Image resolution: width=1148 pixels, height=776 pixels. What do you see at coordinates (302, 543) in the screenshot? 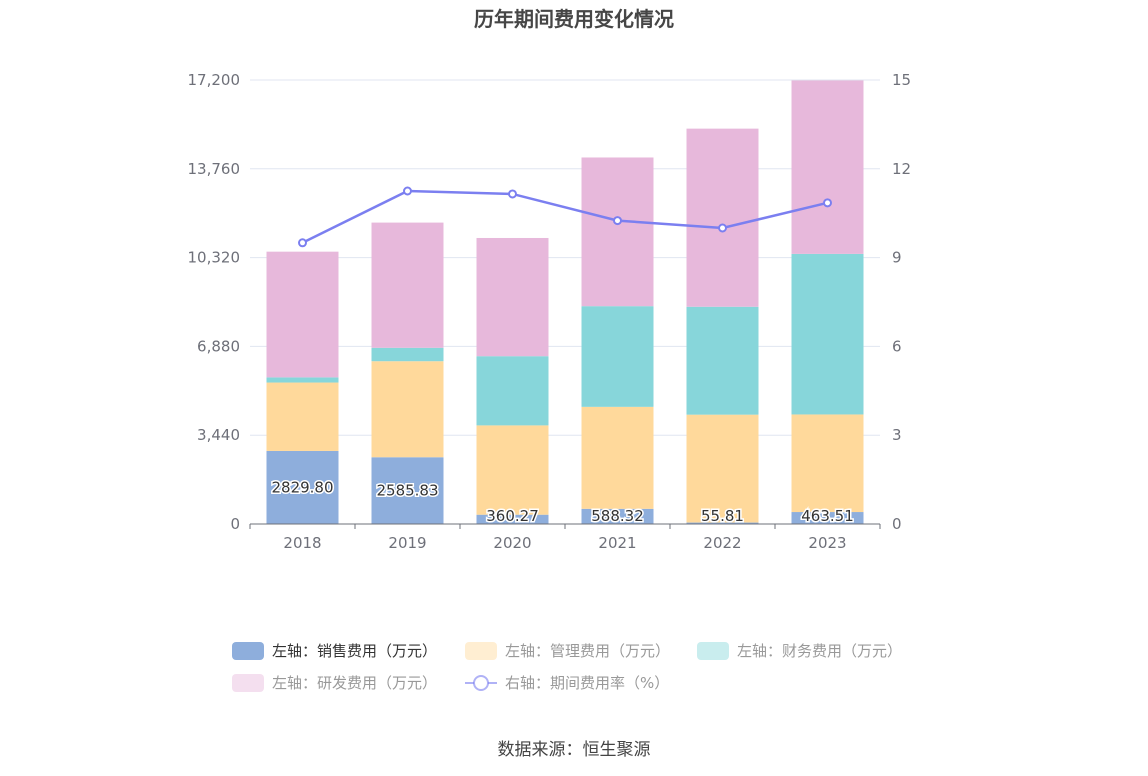
I see `x-tick-label: 2018` at bounding box center [302, 543].